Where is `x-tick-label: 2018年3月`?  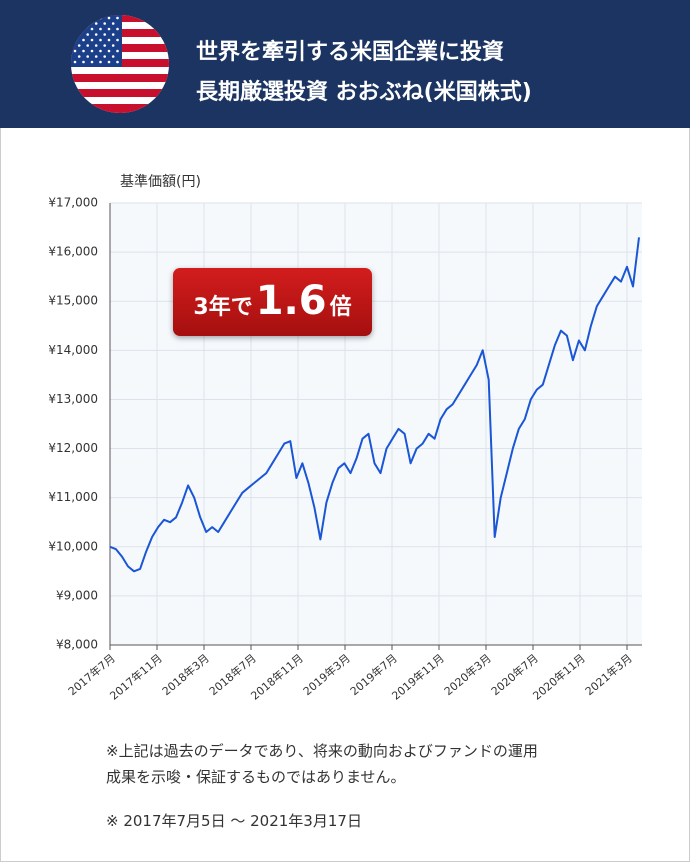
x-tick-label: 2018年3月 is located at coordinates (185, 674).